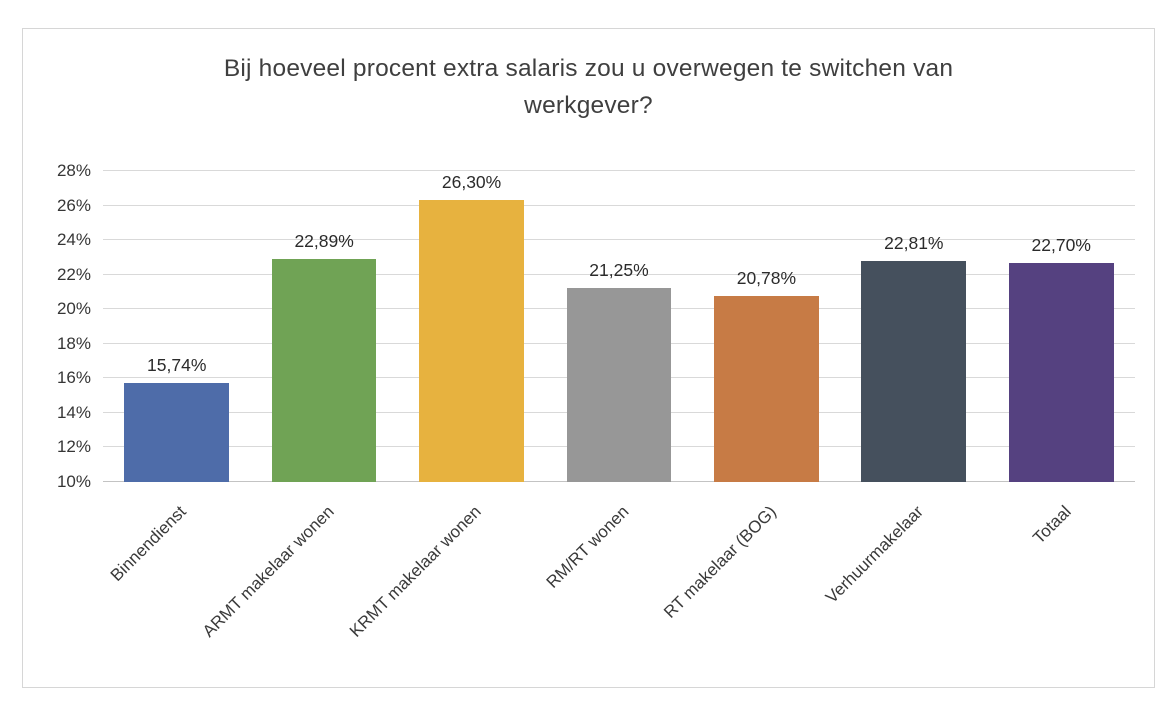  Describe the element at coordinates (766, 277) in the screenshot. I see `bar-value-label: 20,78%` at that location.